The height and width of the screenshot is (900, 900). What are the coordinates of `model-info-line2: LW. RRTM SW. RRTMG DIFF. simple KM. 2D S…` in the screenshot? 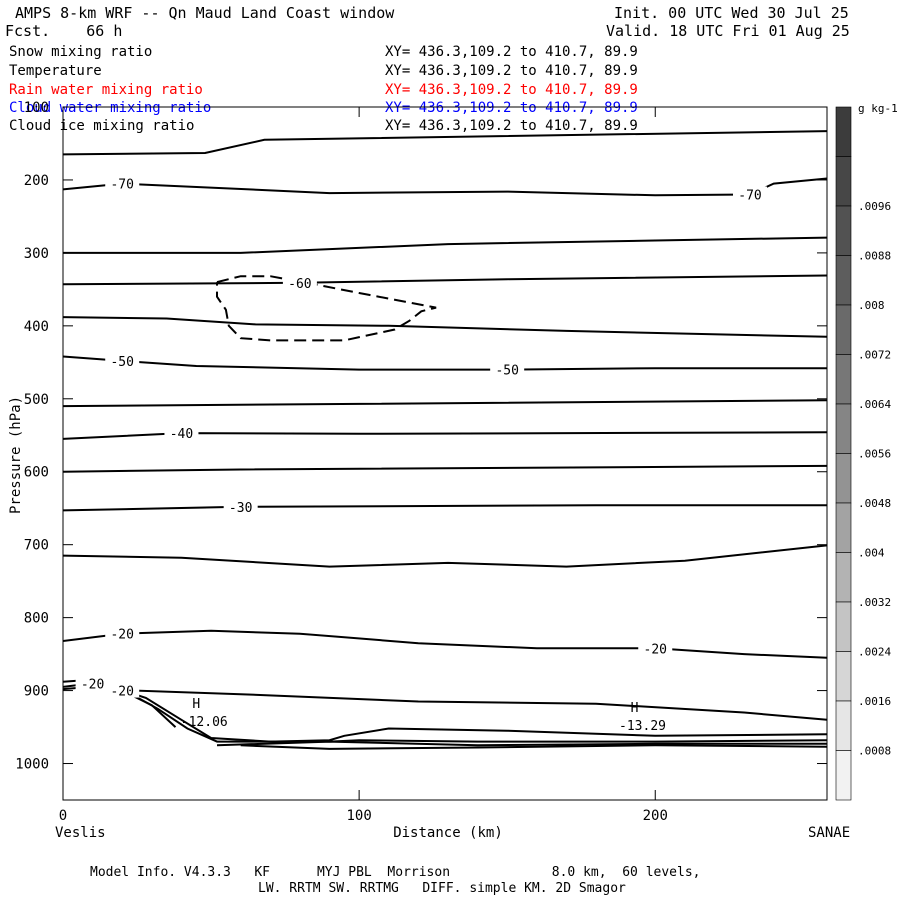 It's located at (442, 888).